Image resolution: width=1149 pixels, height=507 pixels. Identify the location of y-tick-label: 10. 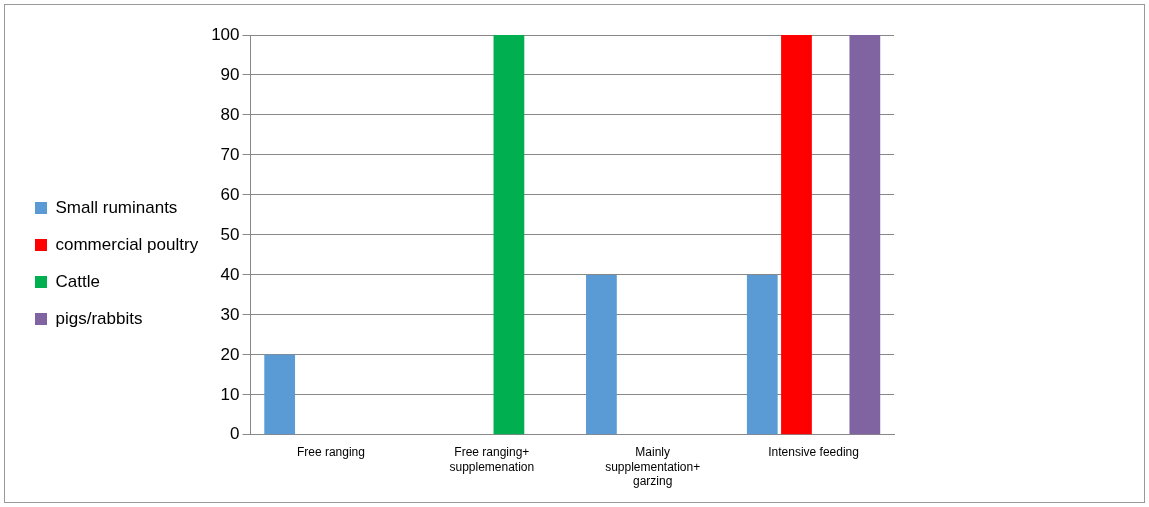
(230, 394).